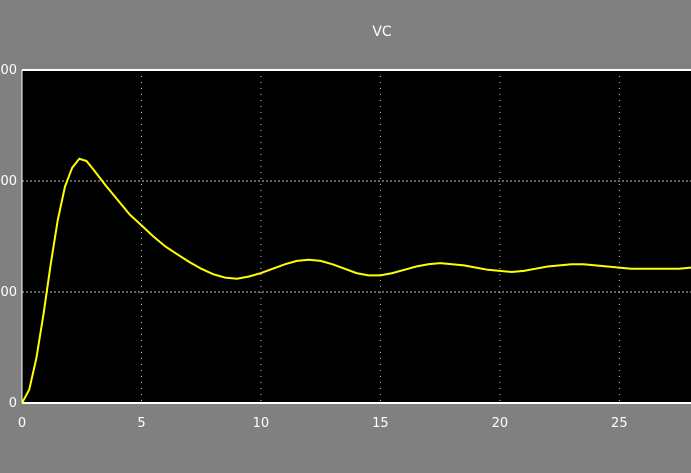 The image size is (691, 473). What do you see at coordinates (261, 423) in the screenshot?
I see `x-tick-label: 10` at bounding box center [261, 423].